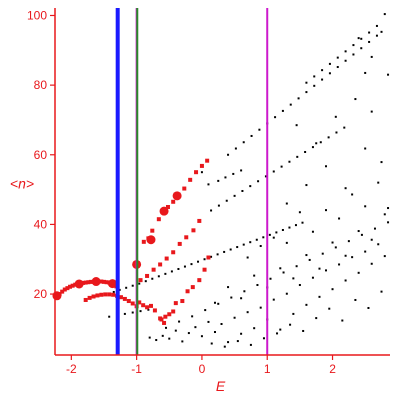 This screenshot has height=400, width=400. Describe the element at coordinates (136, 369) in the screenshot. I see `x-tick-label: -1` at that location.